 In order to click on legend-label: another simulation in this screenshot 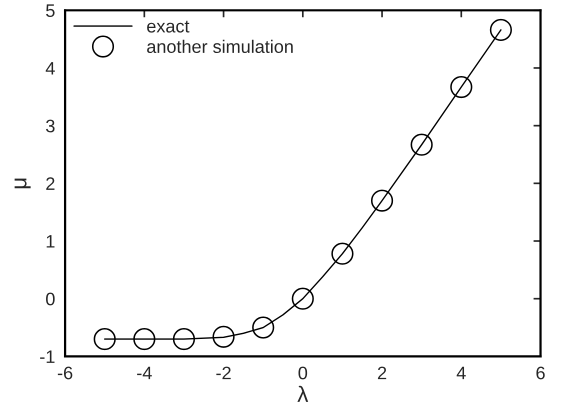, I will do `click(220, 47)`.